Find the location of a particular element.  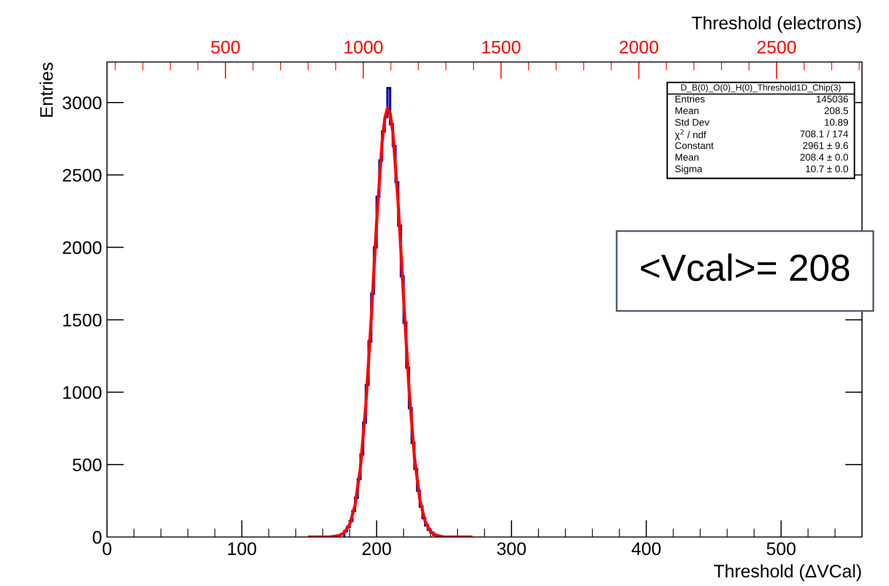

y-tick-label: 1000 is located at coordinates (82, 392).